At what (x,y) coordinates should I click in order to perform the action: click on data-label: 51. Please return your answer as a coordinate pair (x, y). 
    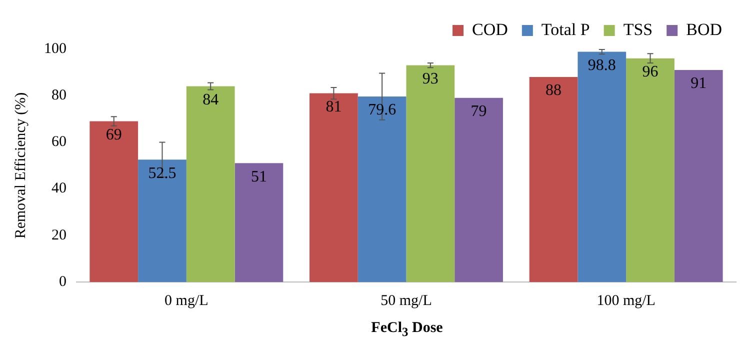
    Looking at the image, I should click on (258, 177).